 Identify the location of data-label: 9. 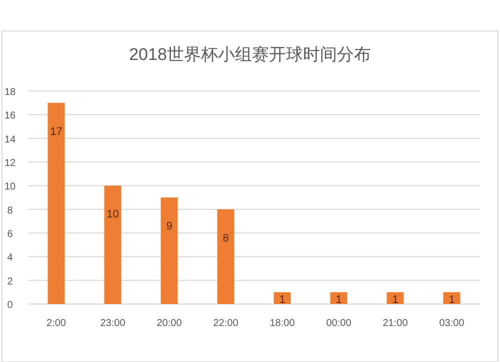
(169, 226).